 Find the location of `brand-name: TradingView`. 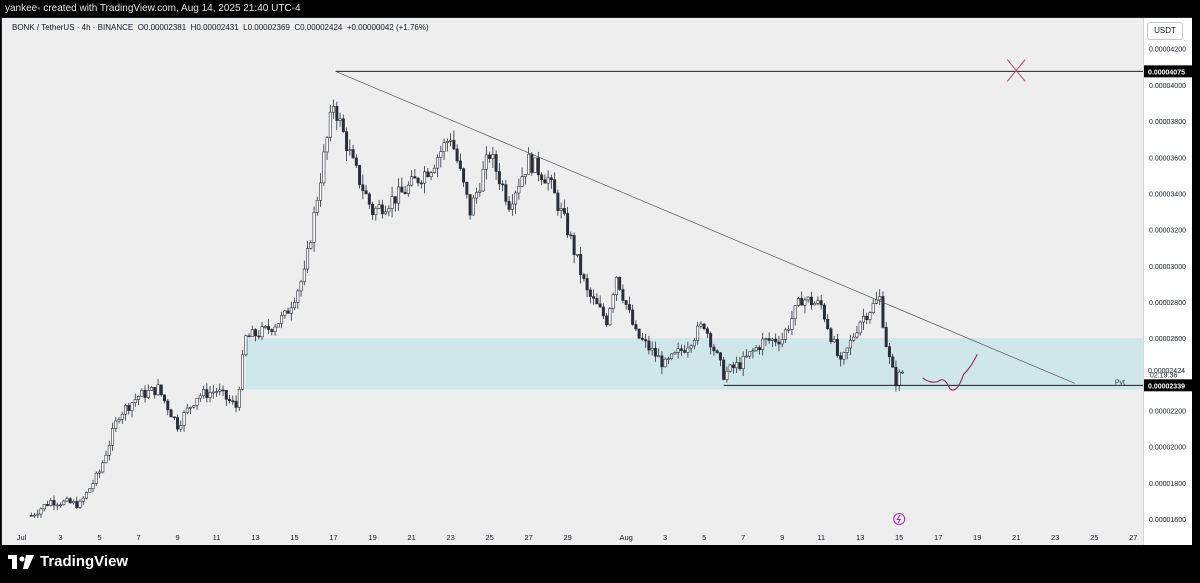

brand-name: TradingView is located at coordinates (84, 561).